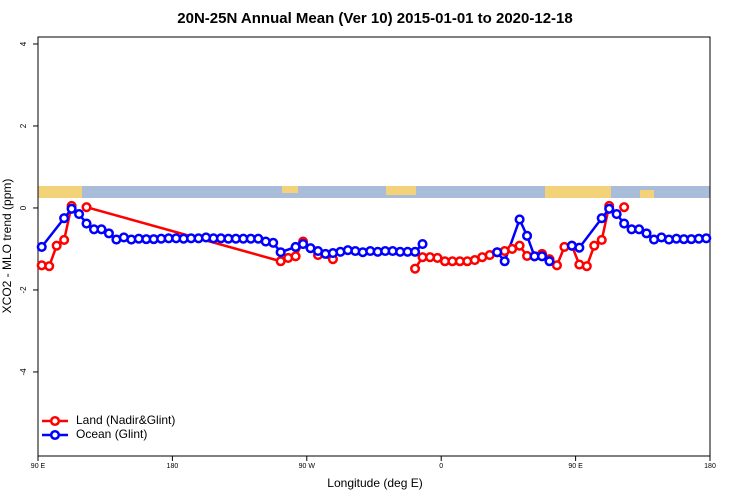  Describe the element at coordinates (7, 246) in the screenshot. I see `y-axis-label: XCO2 - MLO trend (ppm)` at that location.